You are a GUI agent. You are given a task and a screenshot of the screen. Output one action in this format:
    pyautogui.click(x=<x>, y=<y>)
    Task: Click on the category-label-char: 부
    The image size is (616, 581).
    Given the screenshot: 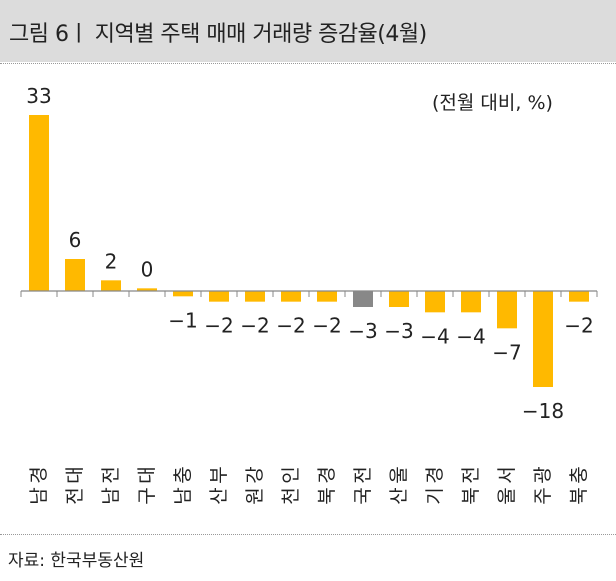 What is the action you would take?
    pyautogui.click(x=219, y=474)
    